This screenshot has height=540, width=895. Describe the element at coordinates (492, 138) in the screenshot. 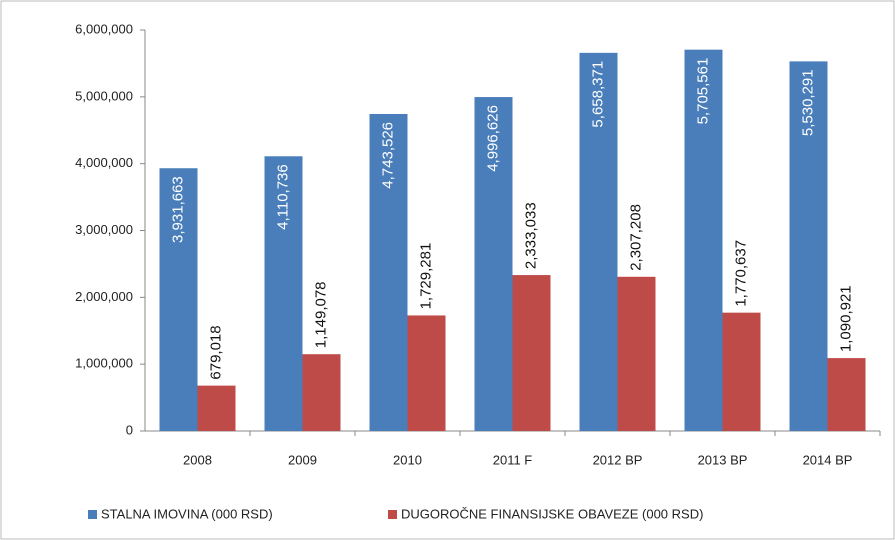

I see `value-label: 4,996,626` at that location.